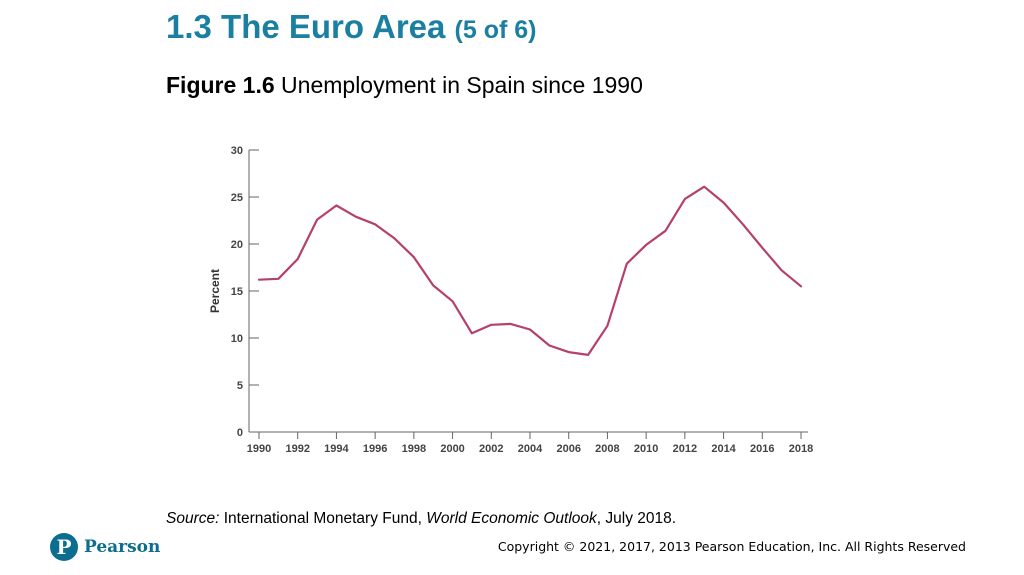  What do you see at coordinates (462, 85) in the screenshot?
I see `figure-title: Unemployment in Spain since 1990` at bounding box center [462, 85].